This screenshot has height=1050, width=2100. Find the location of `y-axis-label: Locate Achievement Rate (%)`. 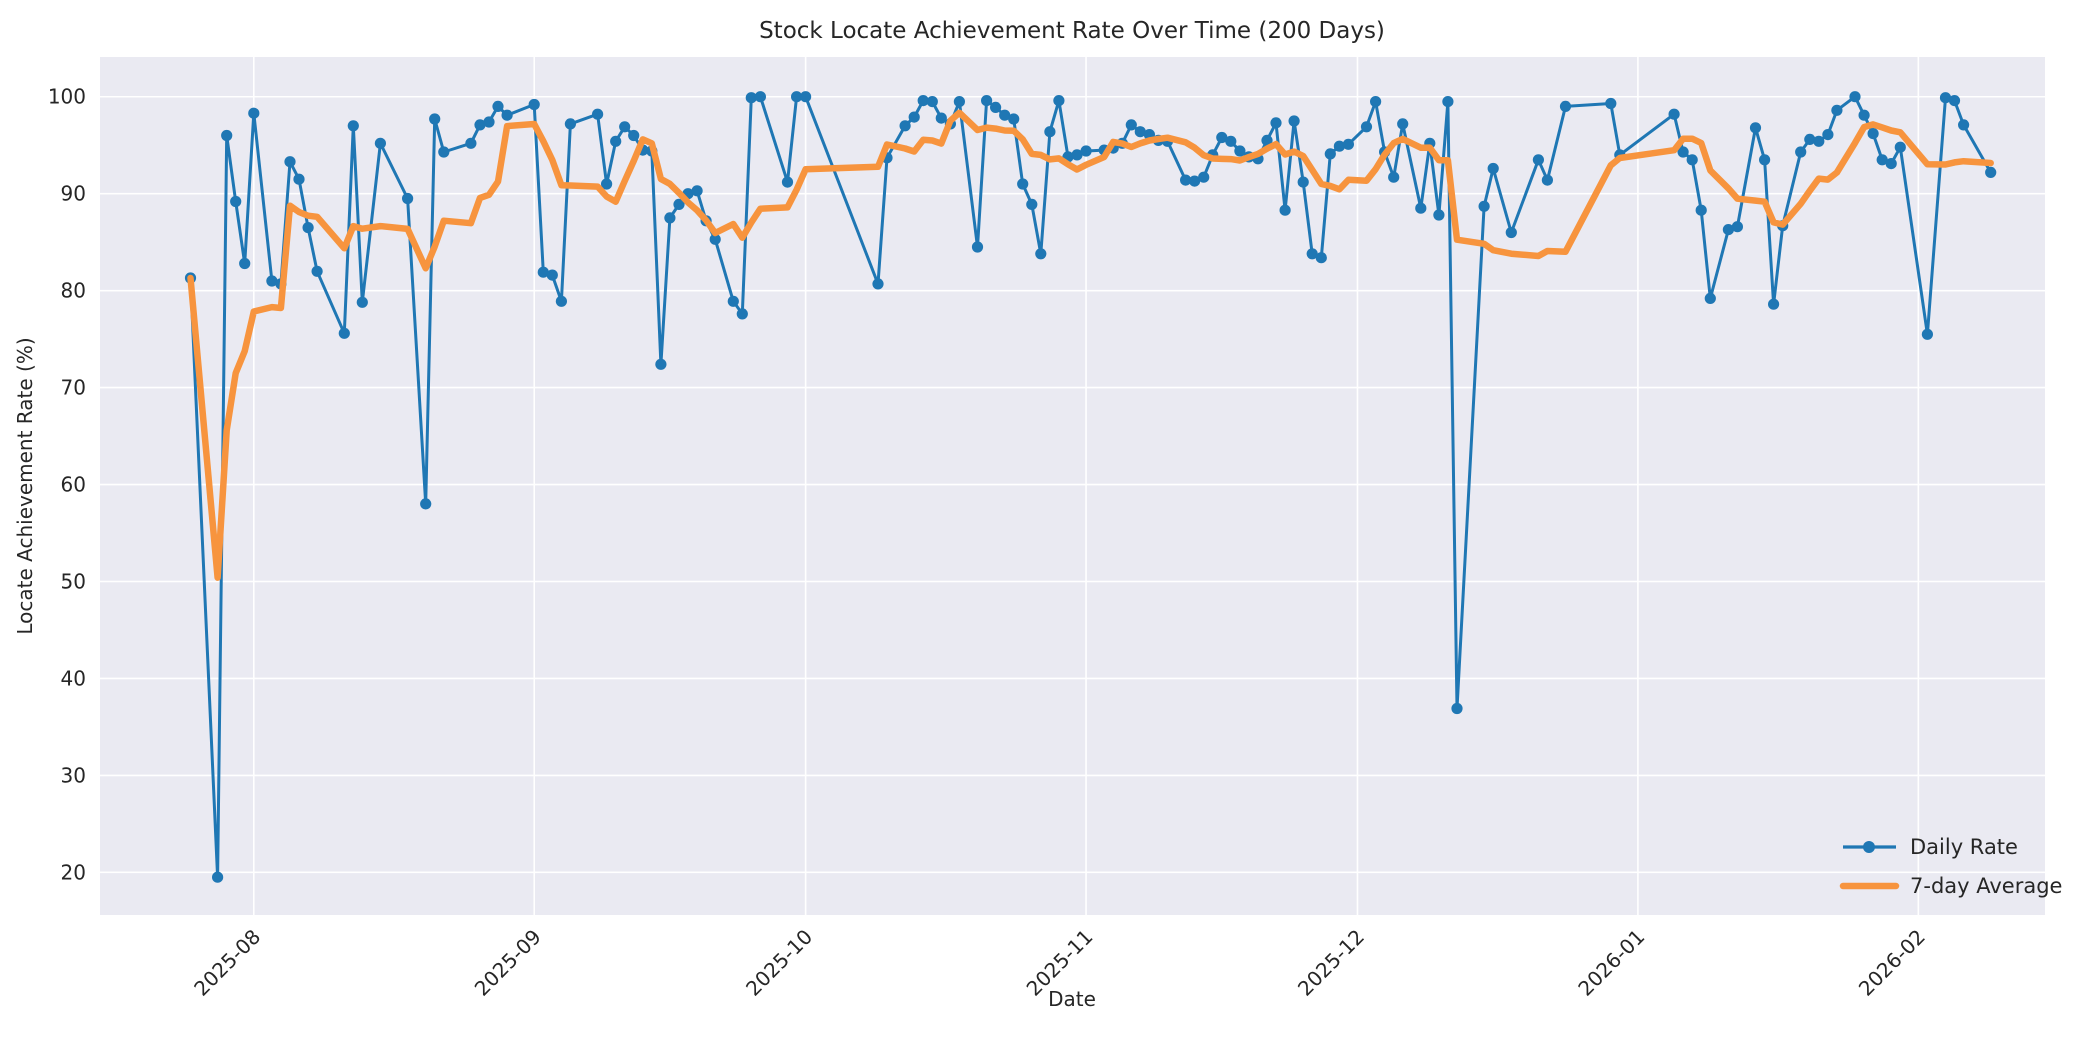

y-axis-label: Locate Achievement Rate (%) is located at coordinates (25, 485).